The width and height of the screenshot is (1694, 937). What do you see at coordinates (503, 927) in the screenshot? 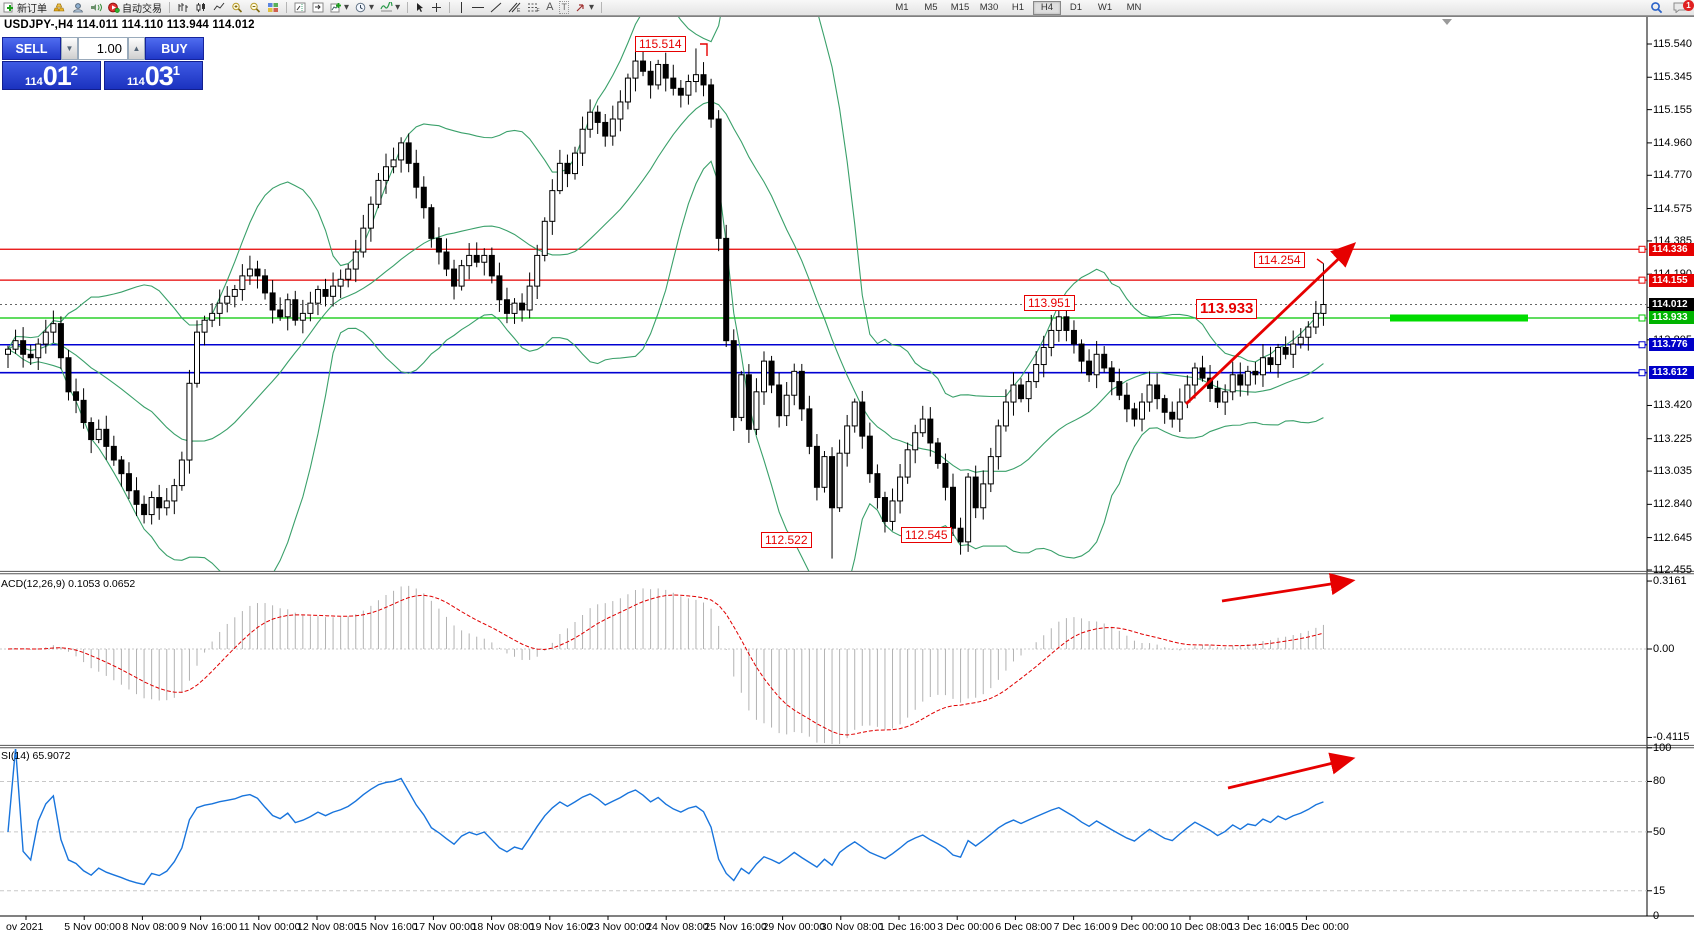
I see `time-label: 18 Nov 08:00` at bounding box center [503, 927].